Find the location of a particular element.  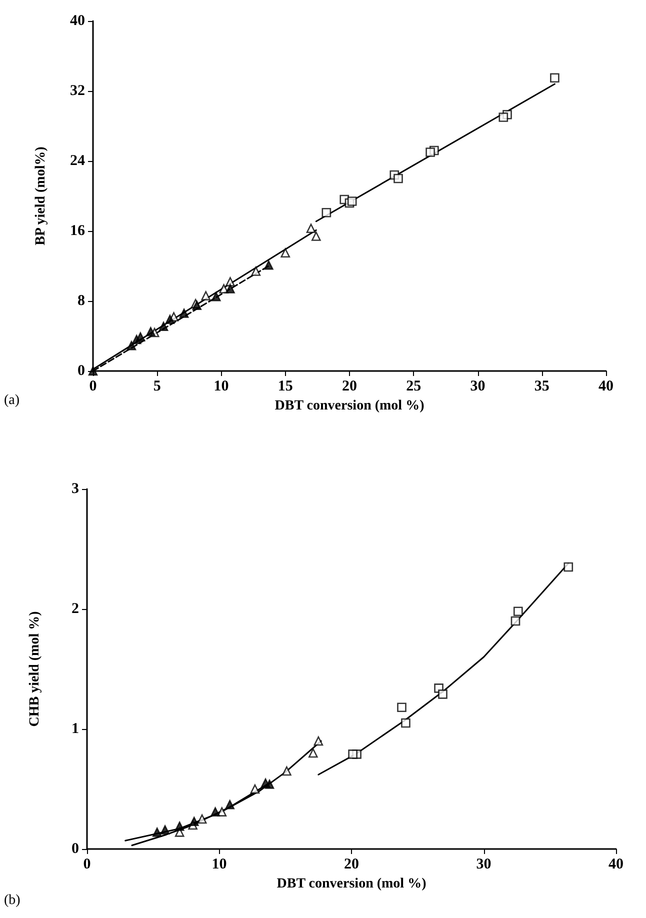

text: (b) is located at coordinates (12, 901).